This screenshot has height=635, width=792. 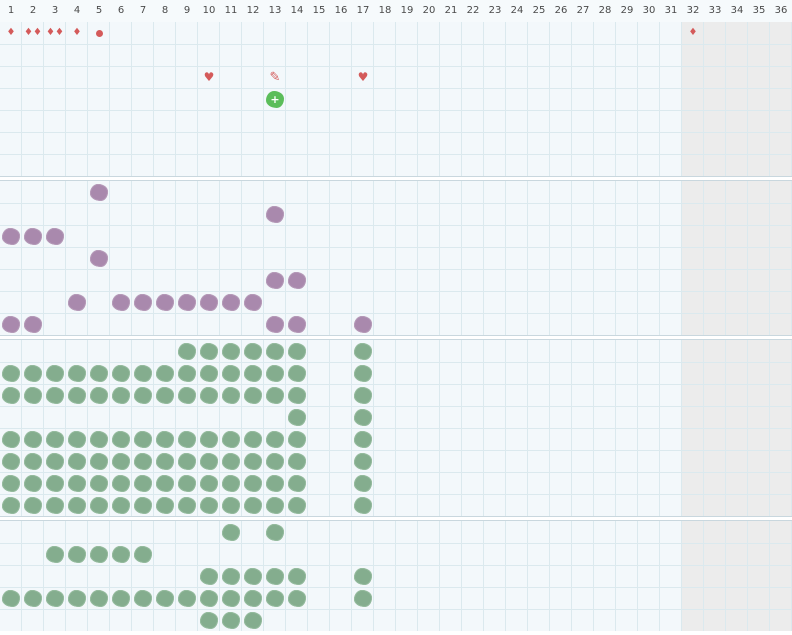 What do you see at coordinates (99, 33) in the screenshot?
I see `marker` at bounding box center [99, 33].